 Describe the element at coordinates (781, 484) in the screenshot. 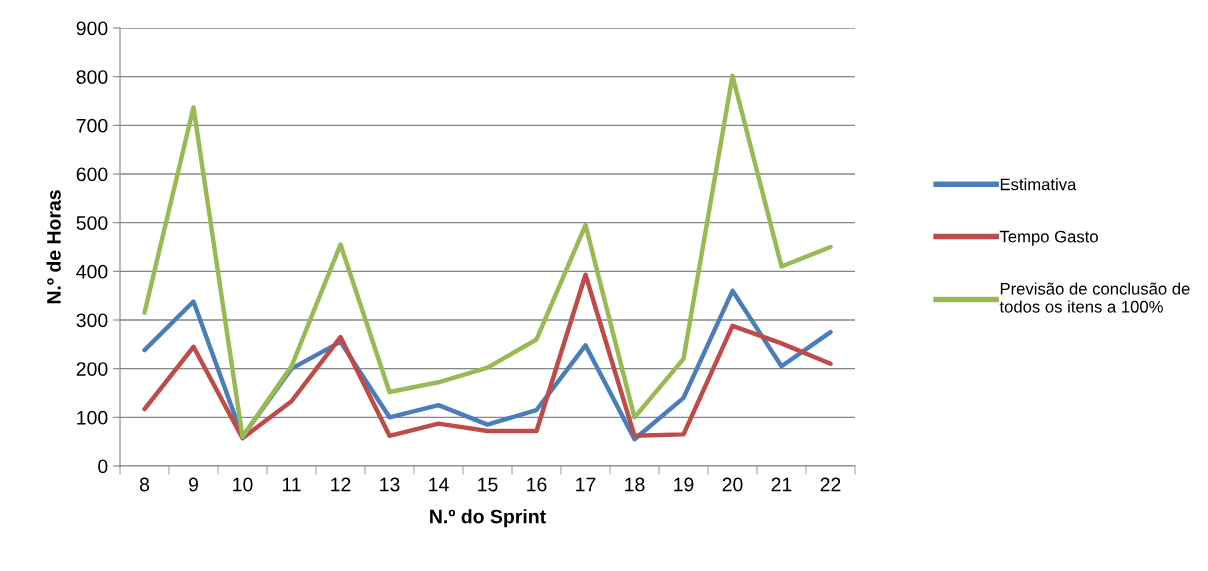

I see `x-tick-label: 21` at that location.